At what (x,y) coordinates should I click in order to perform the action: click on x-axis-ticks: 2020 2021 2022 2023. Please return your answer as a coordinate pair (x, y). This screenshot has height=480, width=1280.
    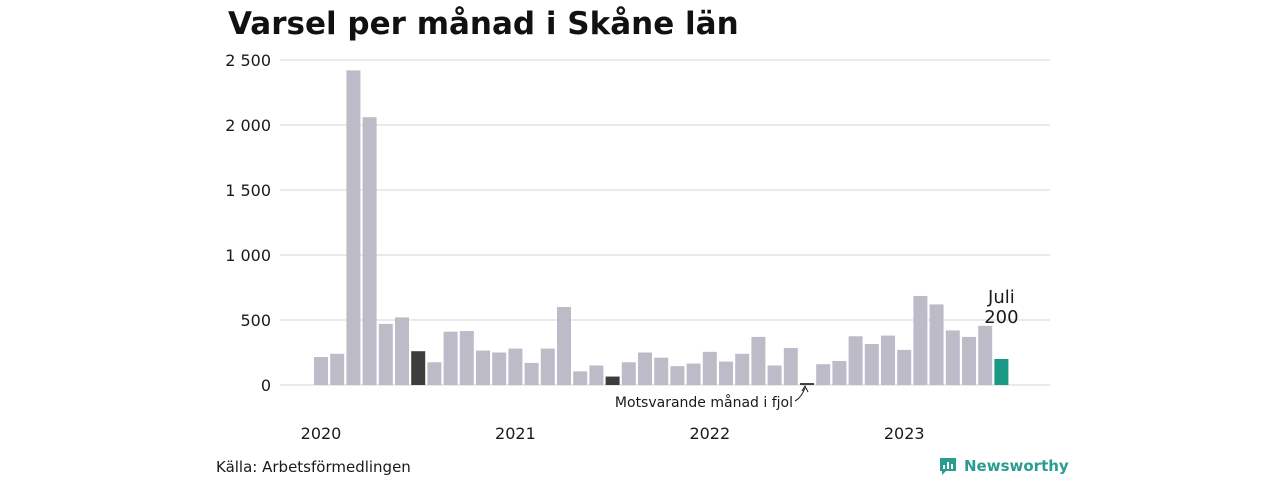
    Looking at the image, I should click on (613, 433).